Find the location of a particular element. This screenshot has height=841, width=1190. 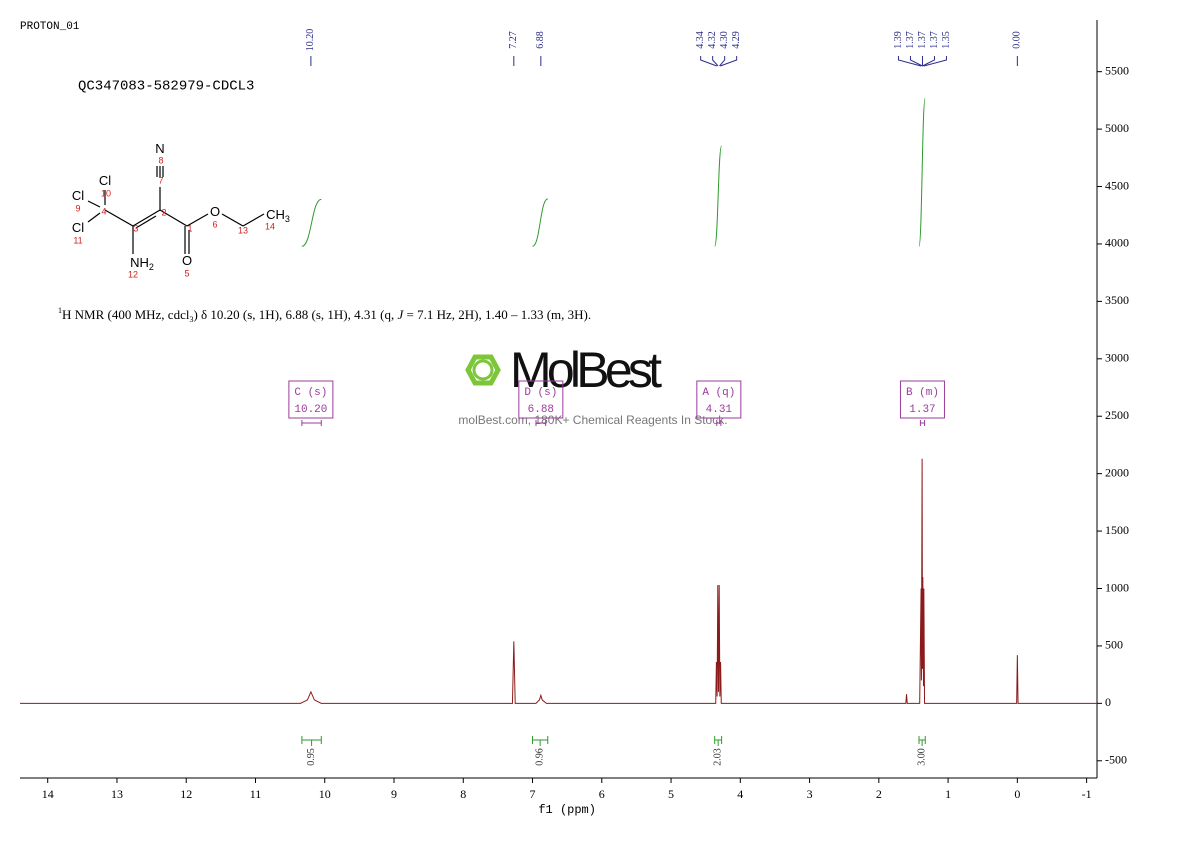

watermark-logo is located at coordinates (483, 370).